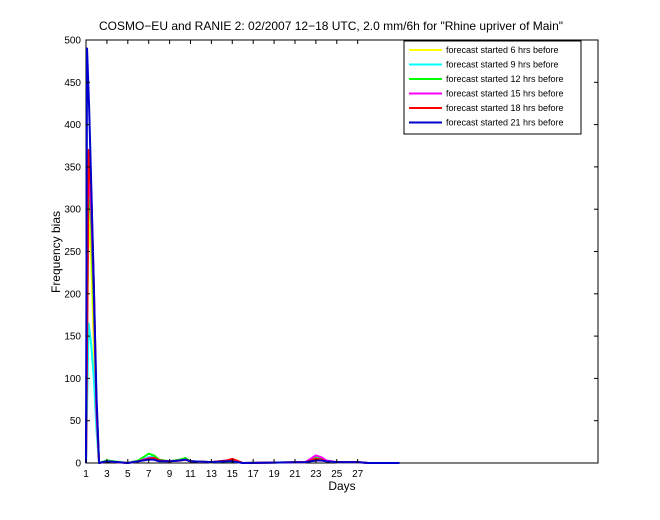  I want to click on y-tick-label: 350, so click(72, 167).